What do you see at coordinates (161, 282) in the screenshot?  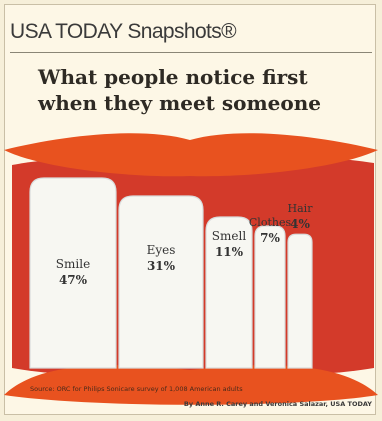 I see `tooth-bar-eyes` at bounding box center [161, 282].